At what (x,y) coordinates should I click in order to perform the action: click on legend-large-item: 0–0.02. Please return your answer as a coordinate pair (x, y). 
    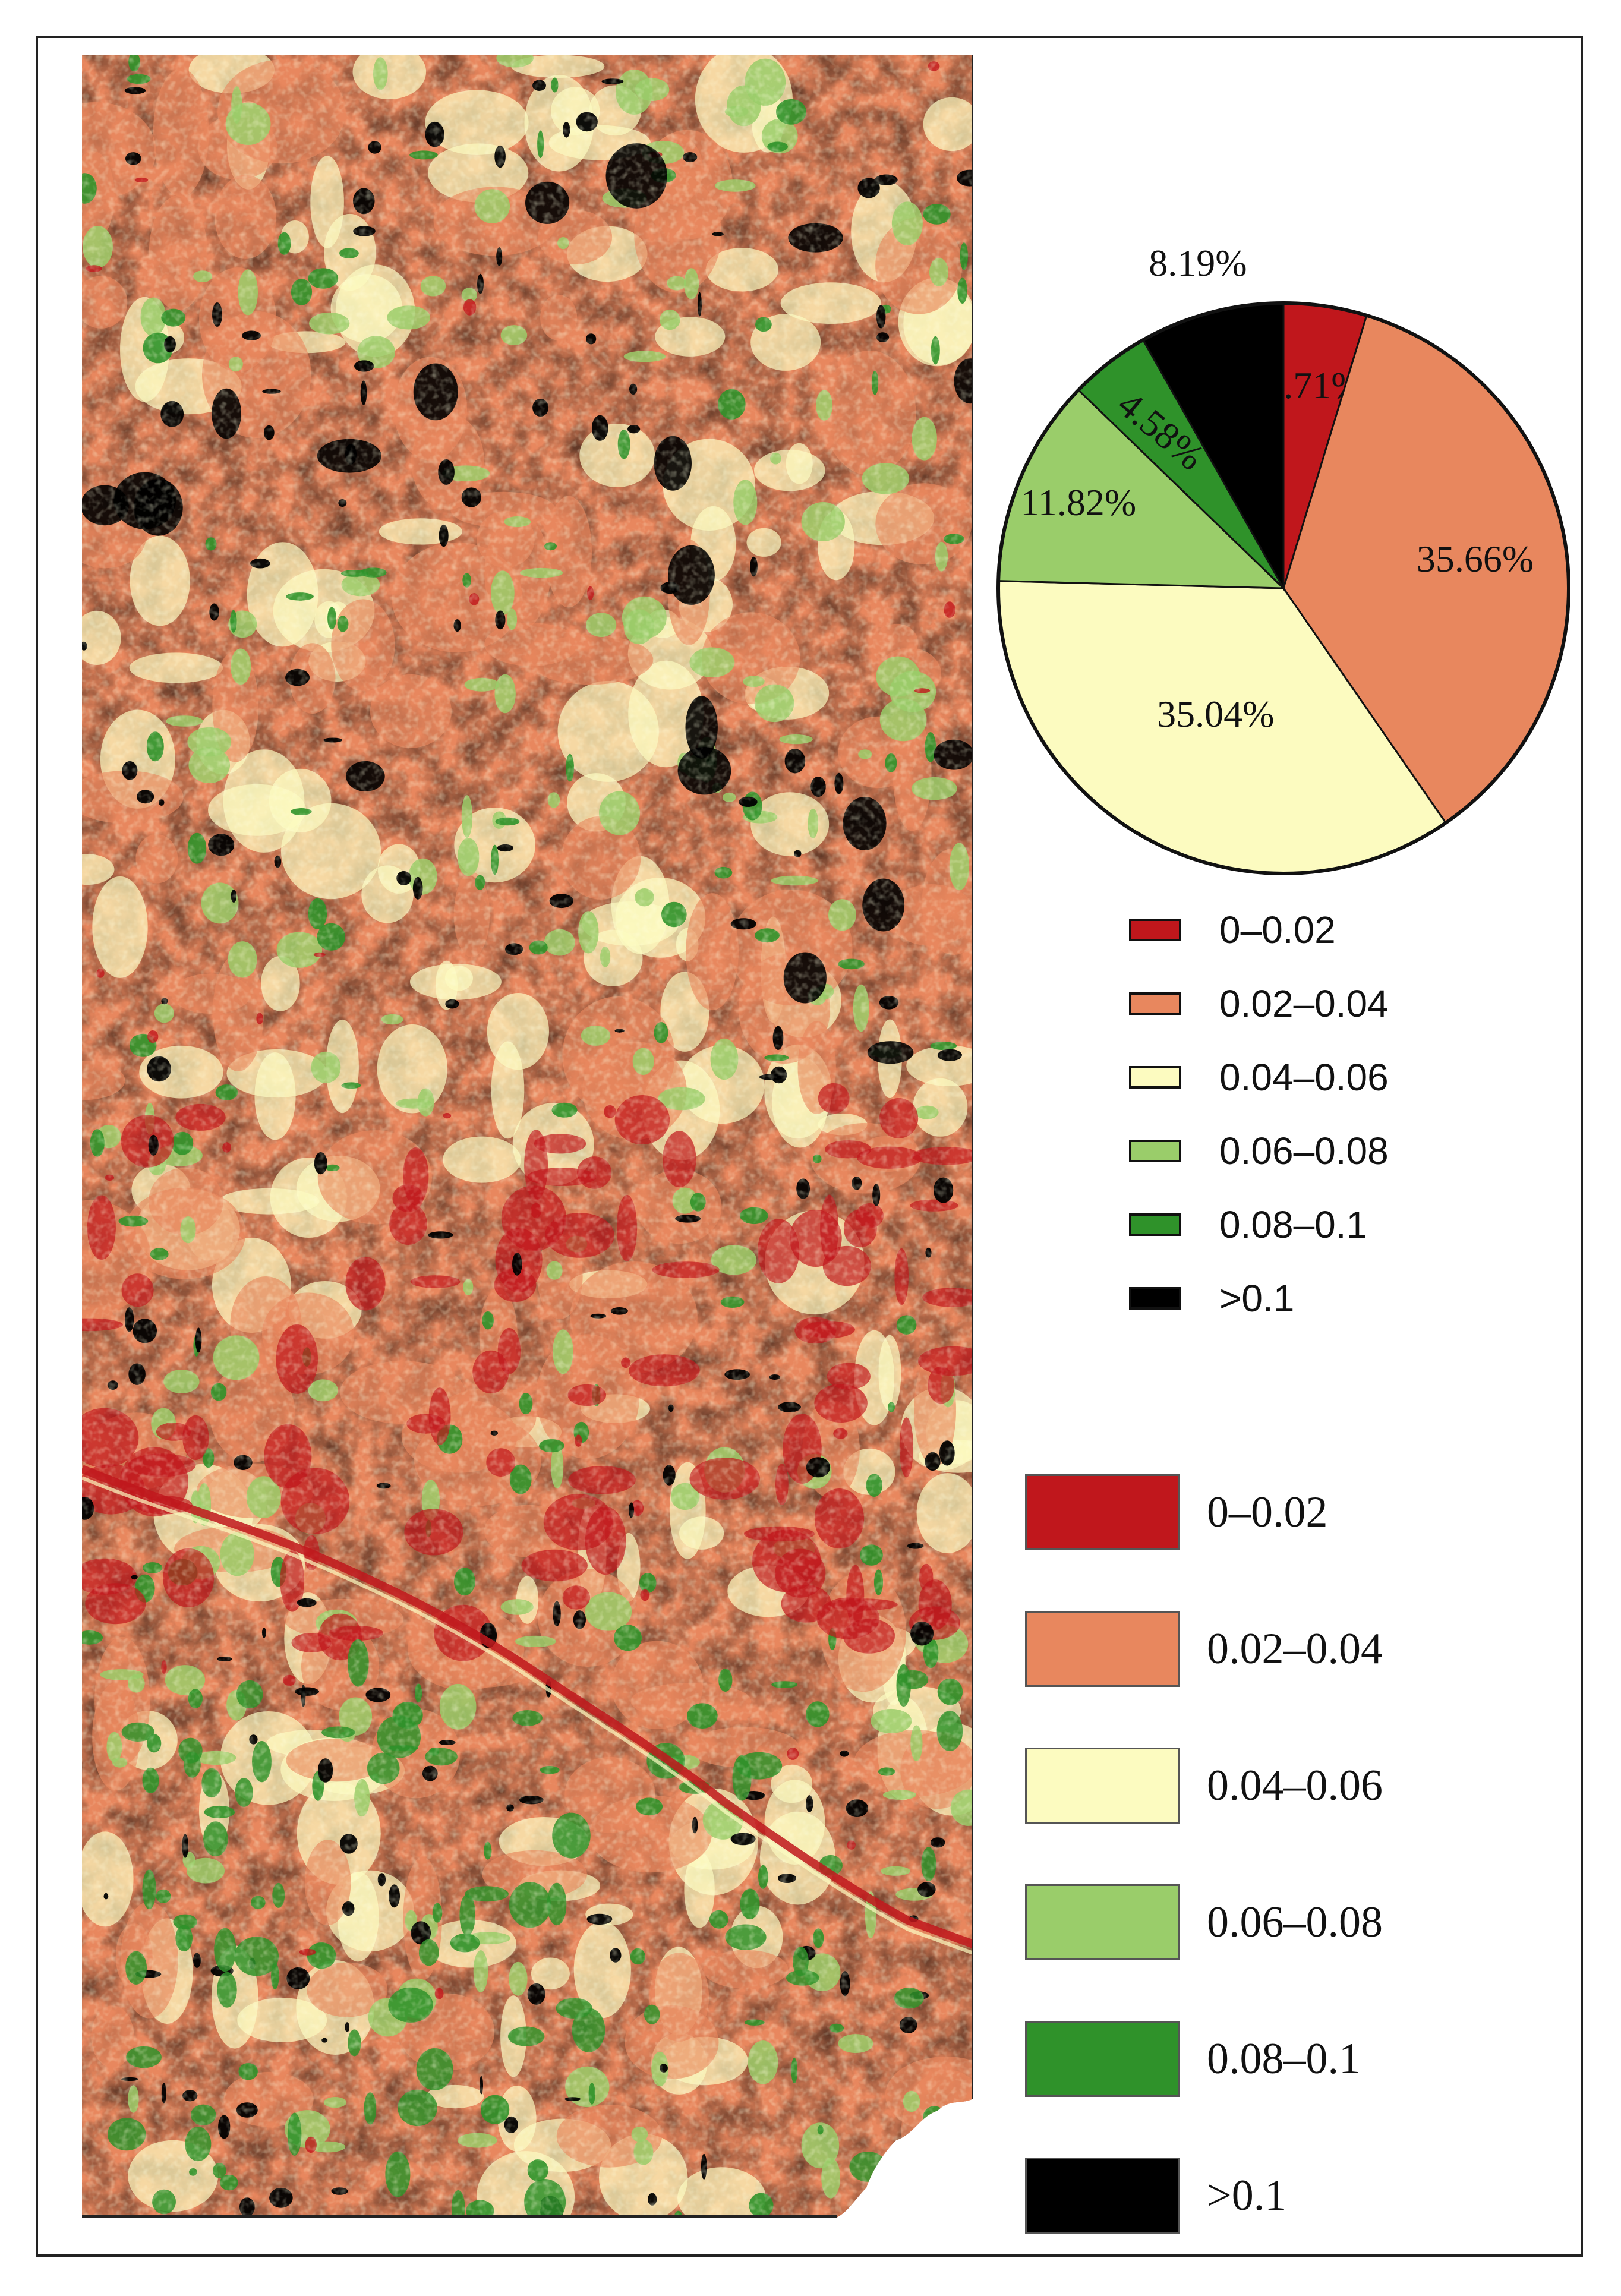
    Looking at the image, I should click on (1176, 1512).